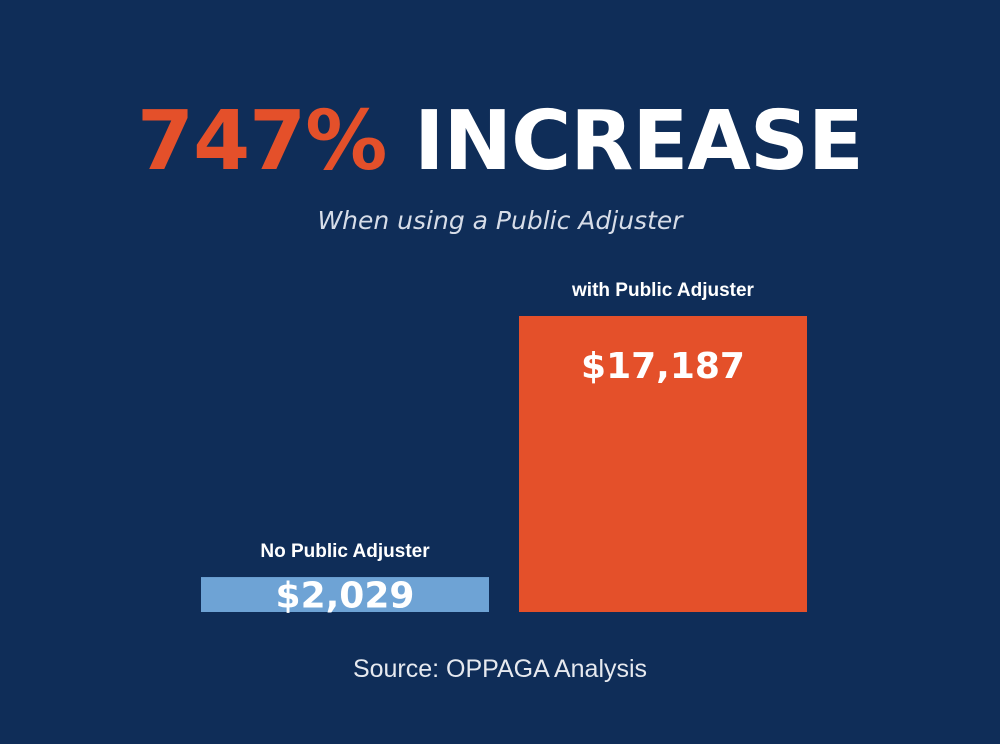 The height and width of the screenshot is (744, 1000). What do you see at coordinates (262, 141) in the screenshot?
I see `headline-percent: 747%` at bounding box center [262, 141].